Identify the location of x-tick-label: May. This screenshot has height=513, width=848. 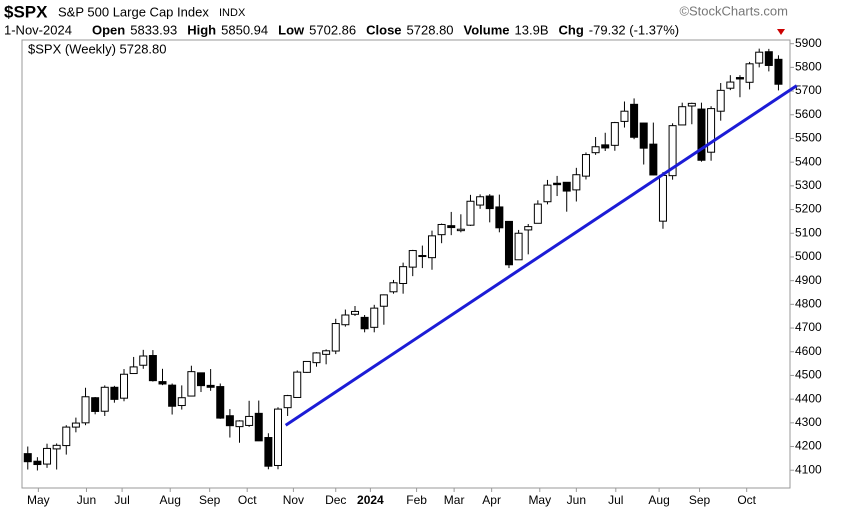
(539, 500).